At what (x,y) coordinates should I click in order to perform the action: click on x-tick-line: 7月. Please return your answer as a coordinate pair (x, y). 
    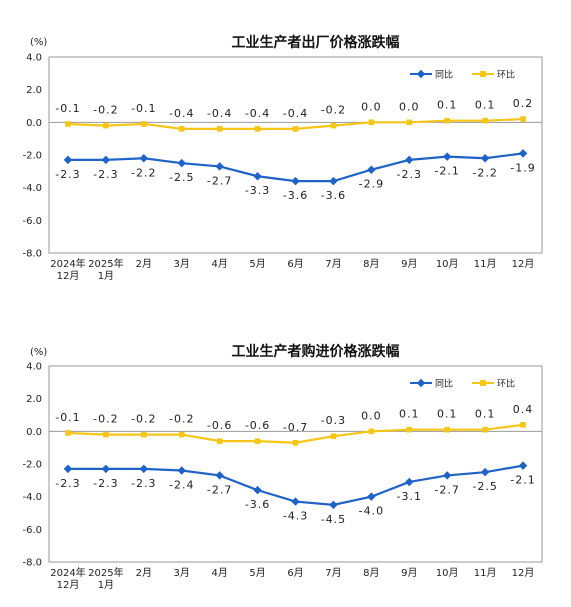
    Looking at the image, I should click on (333, 573).